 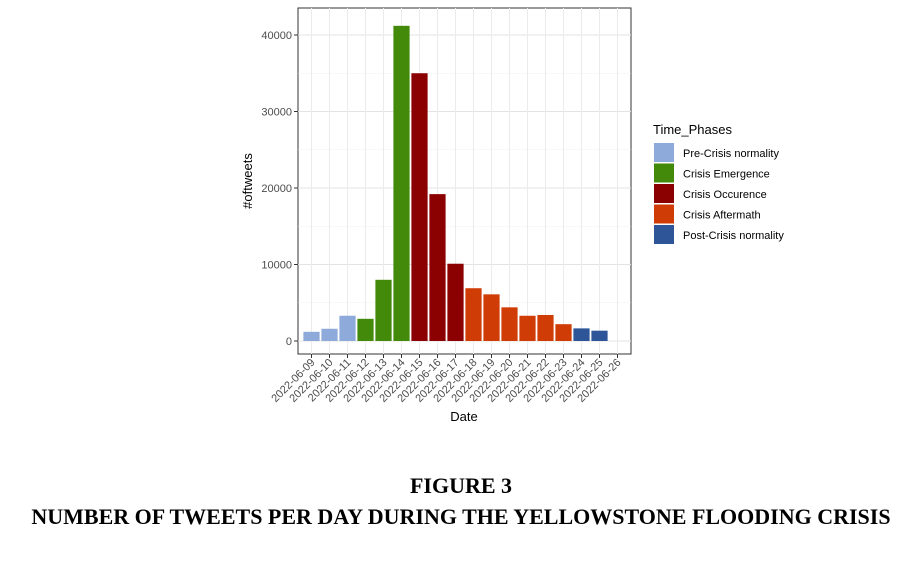 What do you see at coordinates (461, 485) in the screenshot?
I see `figure-number: FIGURE 3` at bounding box center [461, 485].